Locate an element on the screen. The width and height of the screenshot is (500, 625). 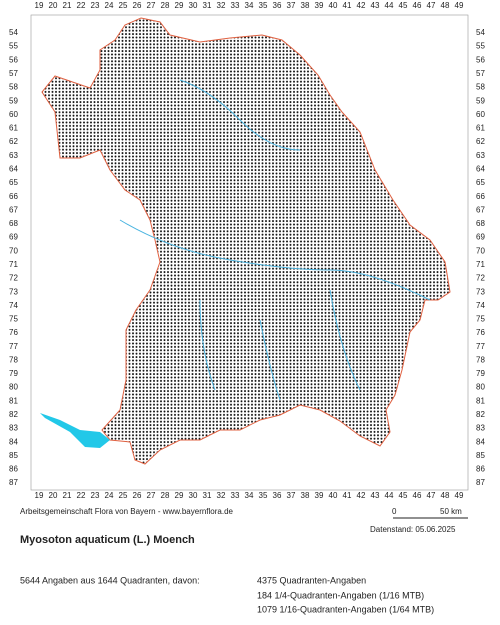
row-label: 84 is located at coordinates (480, 441).